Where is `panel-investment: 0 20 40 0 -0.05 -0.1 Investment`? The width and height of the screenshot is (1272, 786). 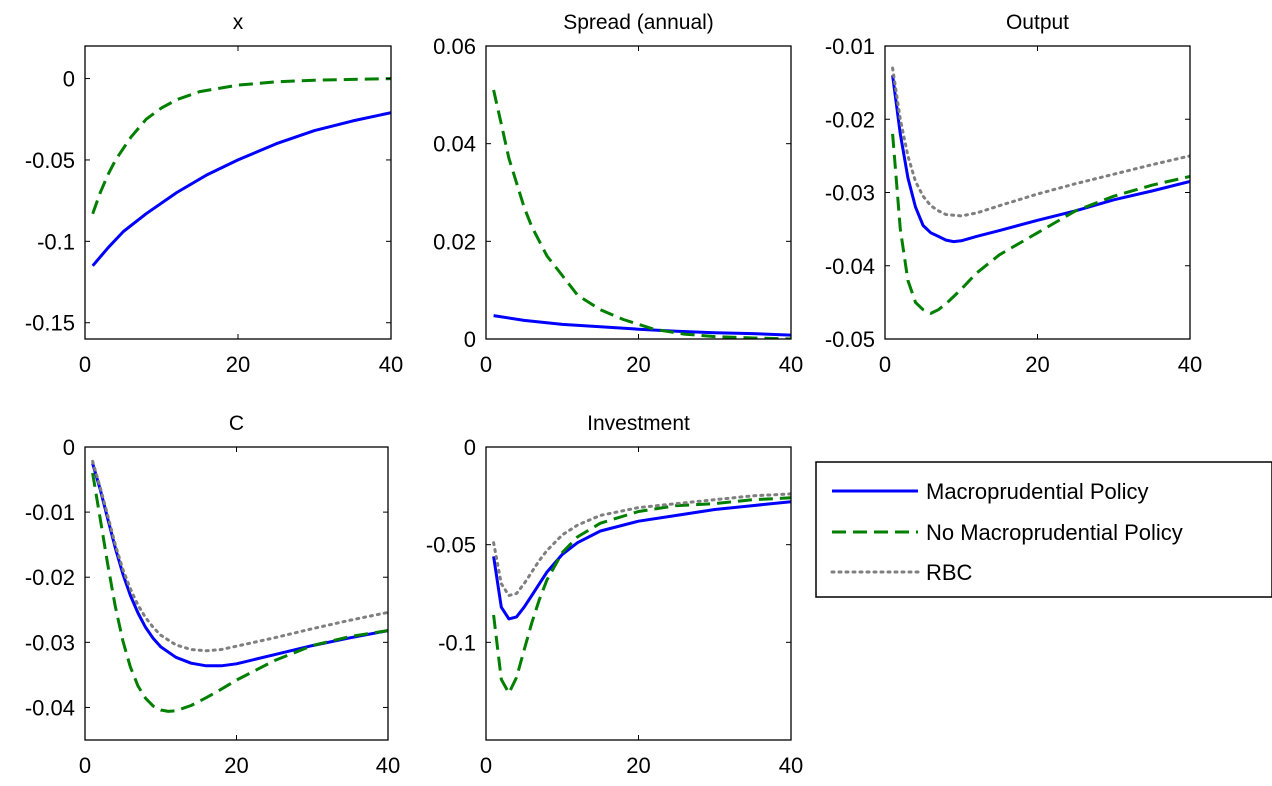 panel-investment: 0 20 40 0 -0.05 -0.1 Investment is located at coordinates (614, 595).